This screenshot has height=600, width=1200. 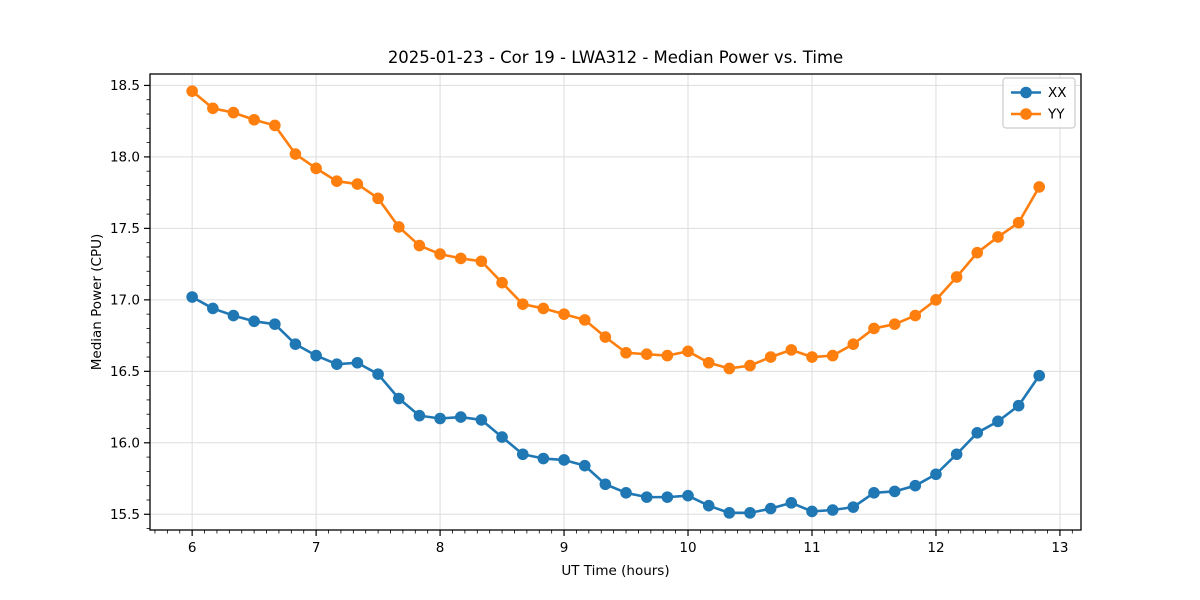 I want to click on y-tick-label: 18.5, so click(x=125, y=86).